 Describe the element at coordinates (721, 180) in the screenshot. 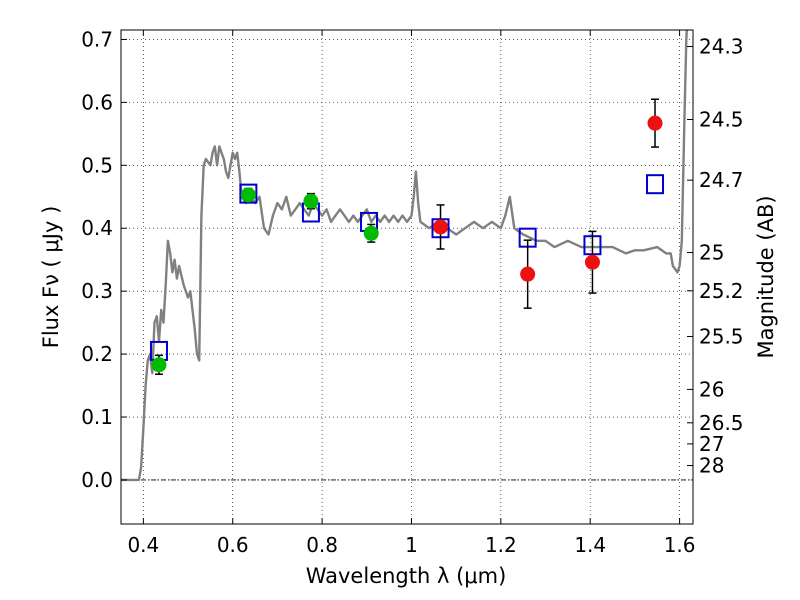

I see `magnitude-tick-label: 24.7` at that location.